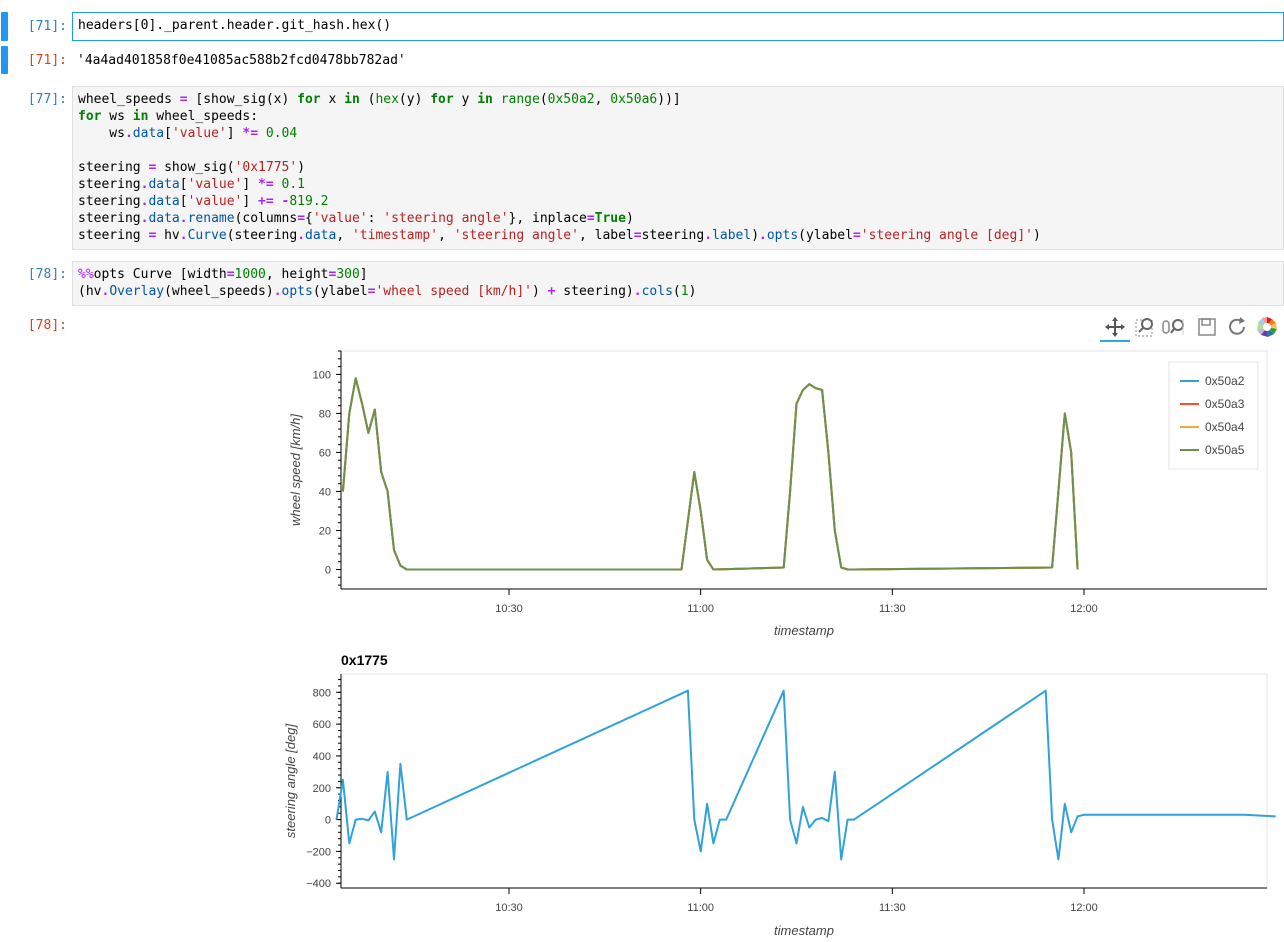 The width and height of the screenshot is (1284, 942). Describe the element at coordinates (4, 60) in the screenshot. I see `output-selection-bar` at that location.